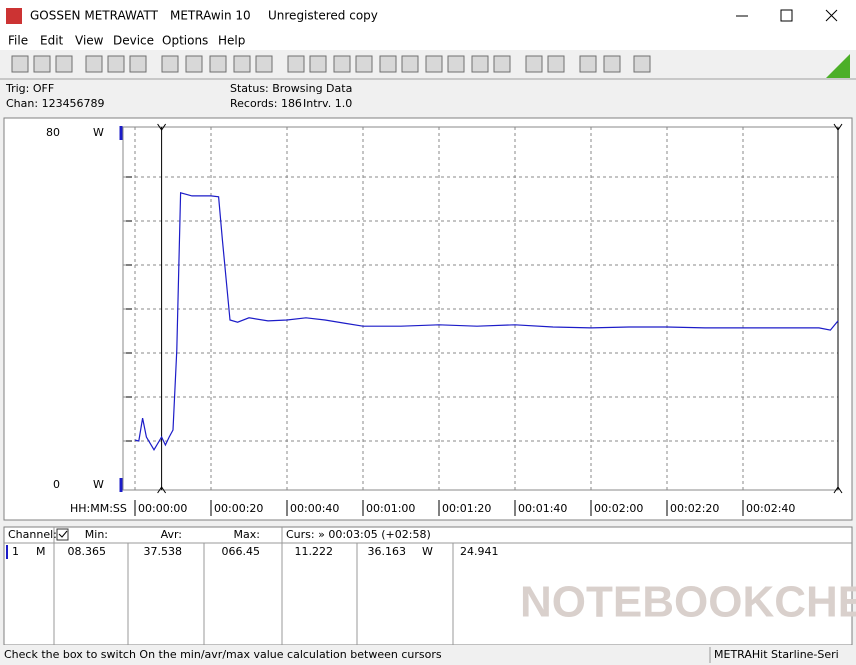 The width and height of the screenshot is (856, 665). Describe the element at coordinates (29, 88) in the screenshot. I see `trigger: Trig: OFF` at that location.